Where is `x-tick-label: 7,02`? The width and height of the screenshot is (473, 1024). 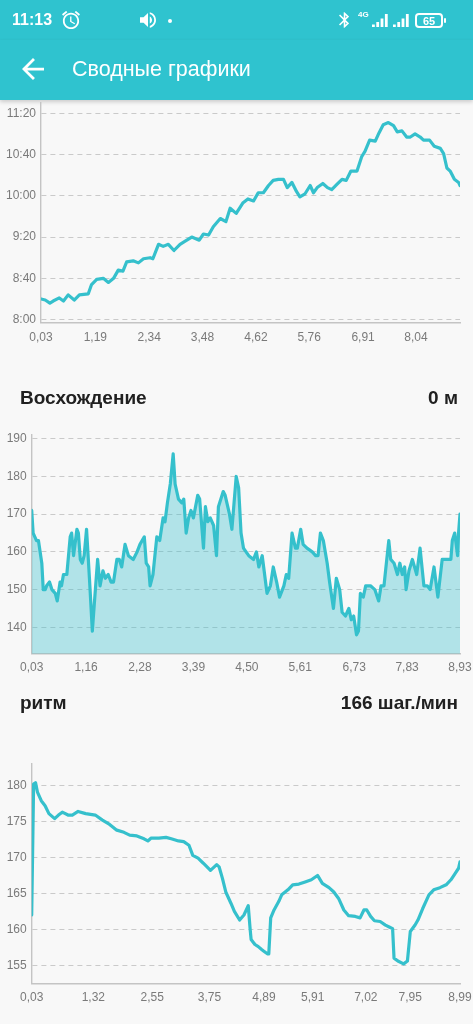
x-tick-label: 7,02 is located at coordinates (366, 996).